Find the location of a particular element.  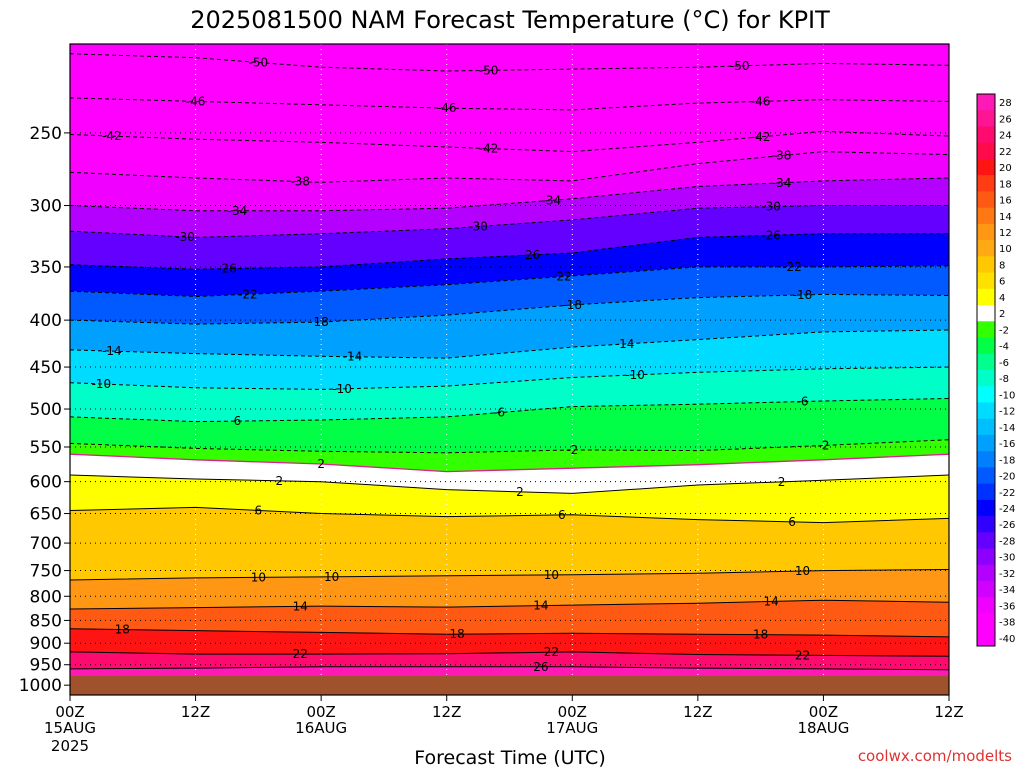

ground-layer is located at coordinates (509, 685).